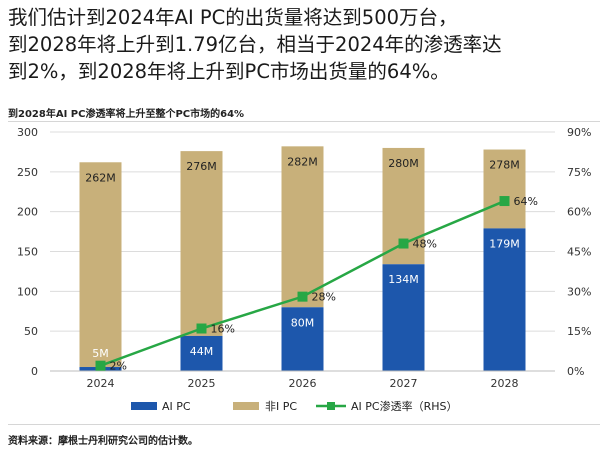 This screenshot has width=608, height=456. Describe the element at coordinates (579, 132) in the screenshot. I see `y2-tick-label: 90%` at that location.